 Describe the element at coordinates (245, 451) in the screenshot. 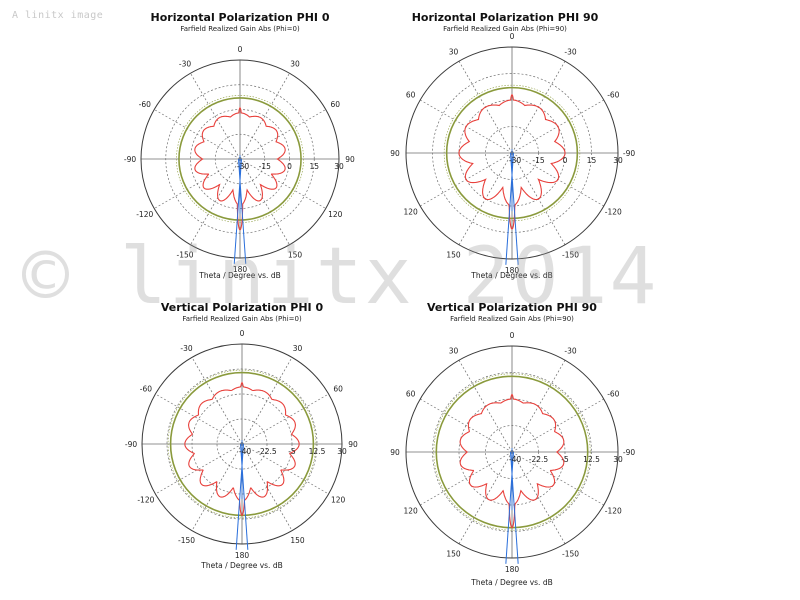

I see `radial-tick-label: -40` at that location.